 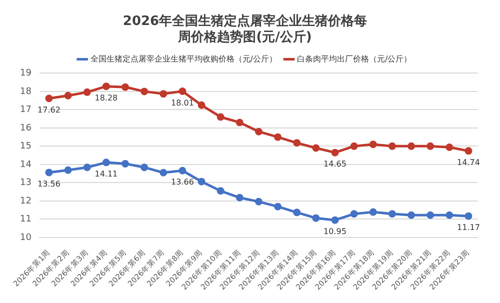 I want to click on legend-label: 全国生猪定点屠宰企业生猪平均收购价格（元/公斤）, so click(x=184, y=59).